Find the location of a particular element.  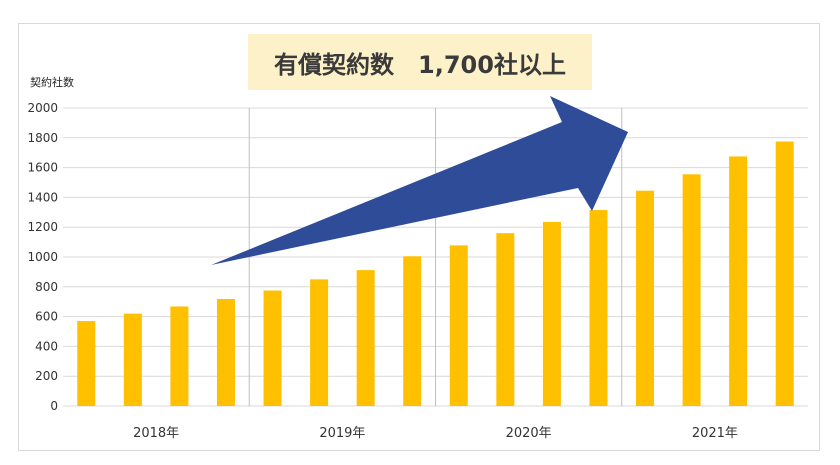

headline-banner: 有償契約数 1,700社以上 is located at coordinates (420, 62).